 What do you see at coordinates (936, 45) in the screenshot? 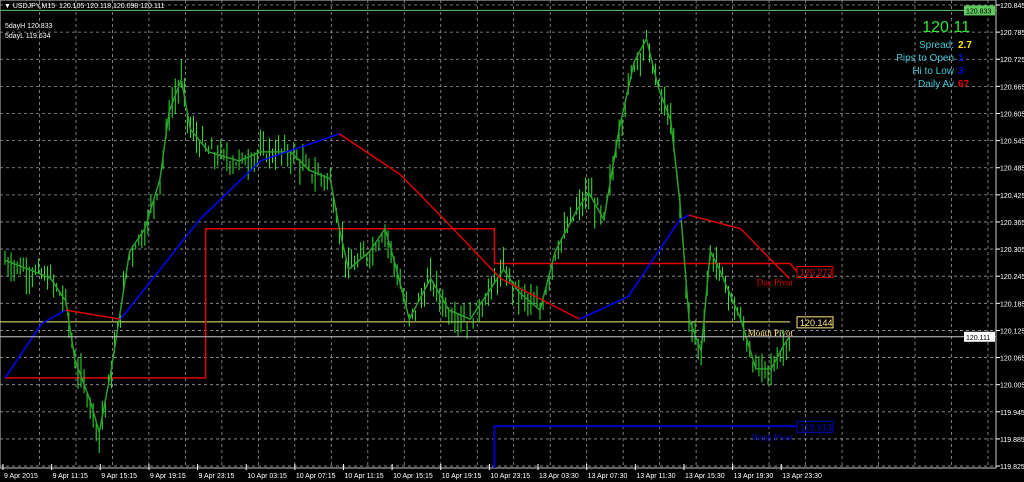
I see `spread-label: Spread:` at bounding box center [936, 45].